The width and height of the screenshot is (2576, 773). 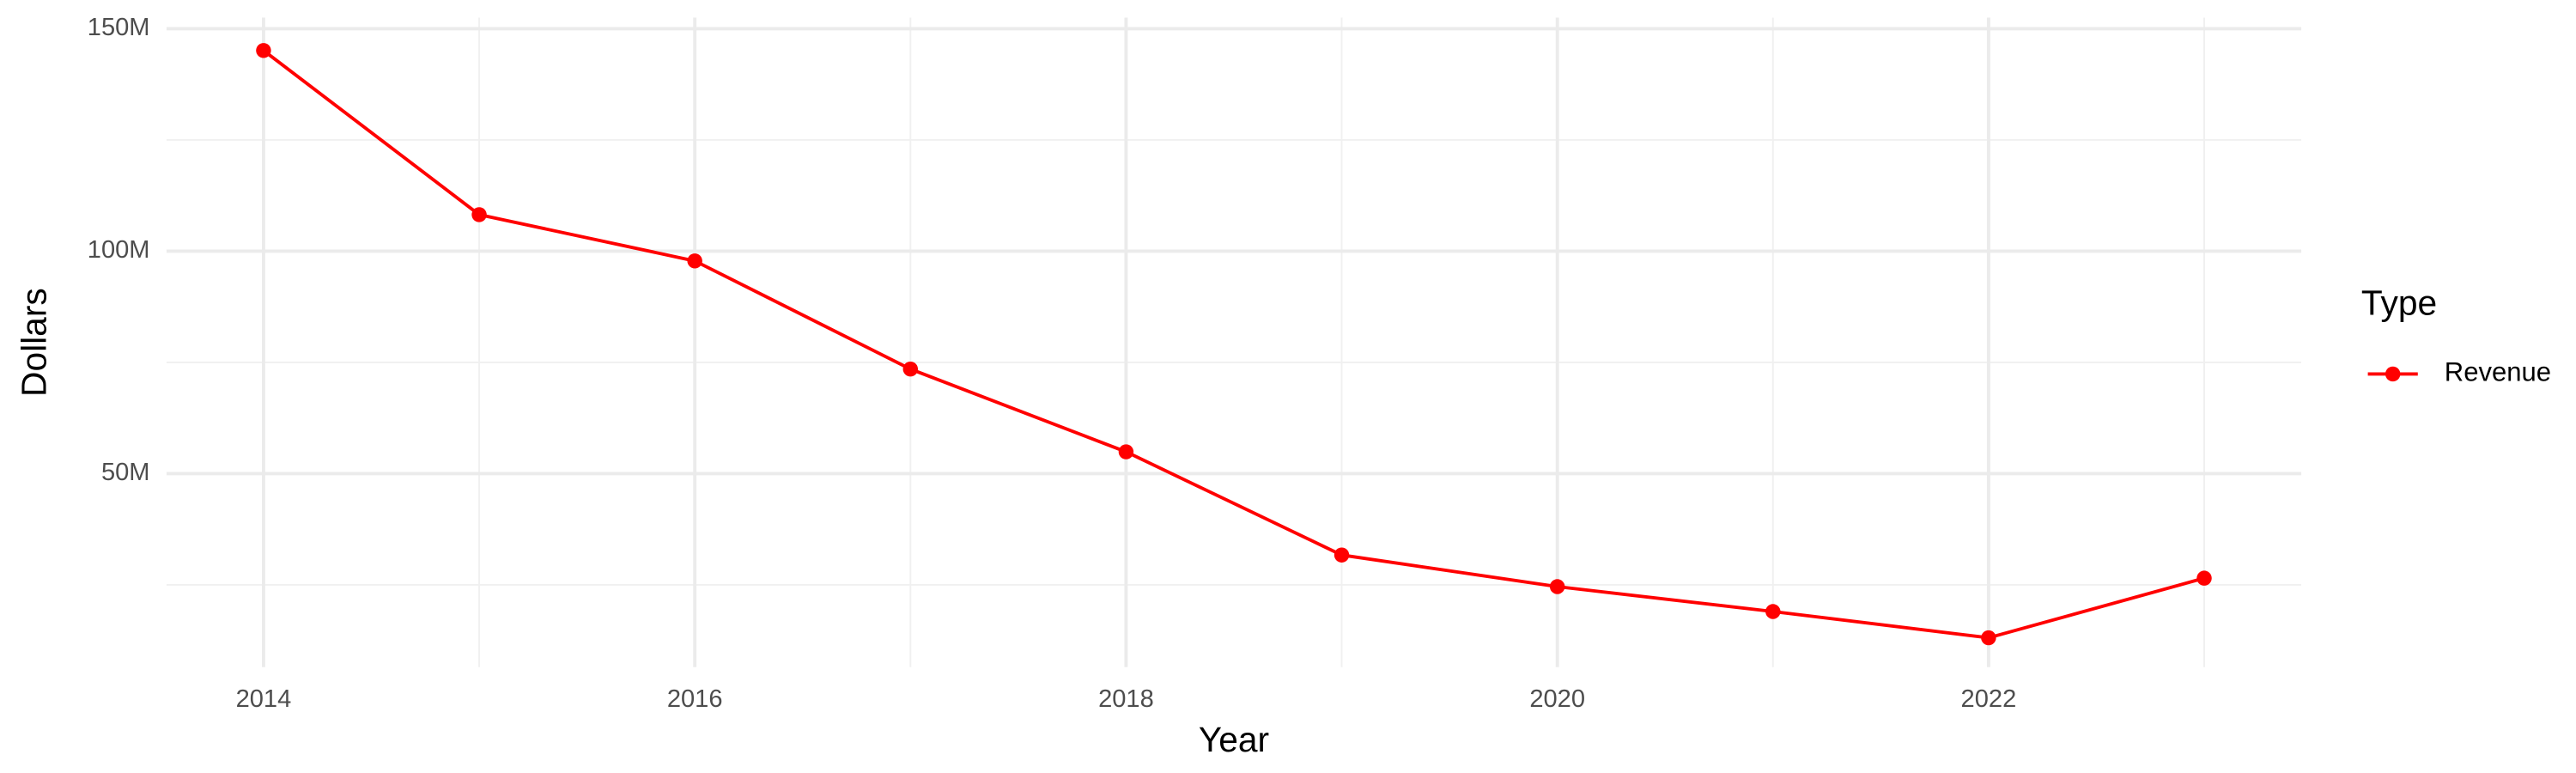 I want to click on x-tick-label: 2020, so click(x=1557, y=699).